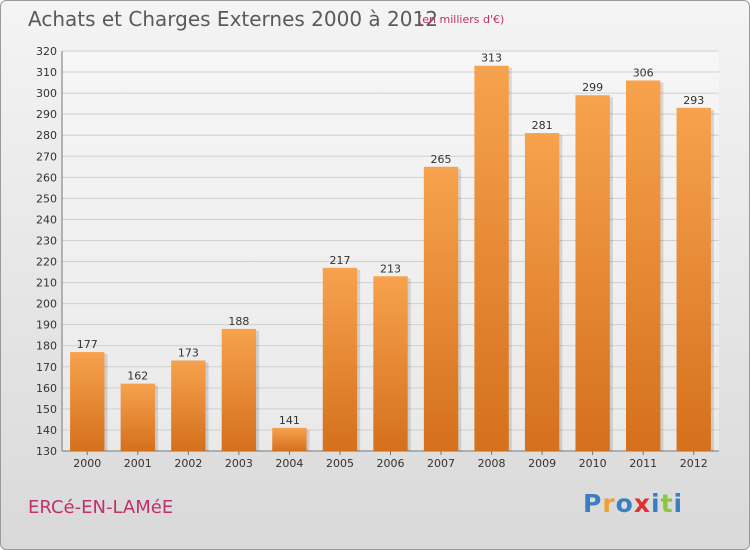 The image size is (750, 550). What do you see at coordinates (643, 463) in the screenshot?
I see `x-tick-label: 2011` at bounding box center [643, 463].